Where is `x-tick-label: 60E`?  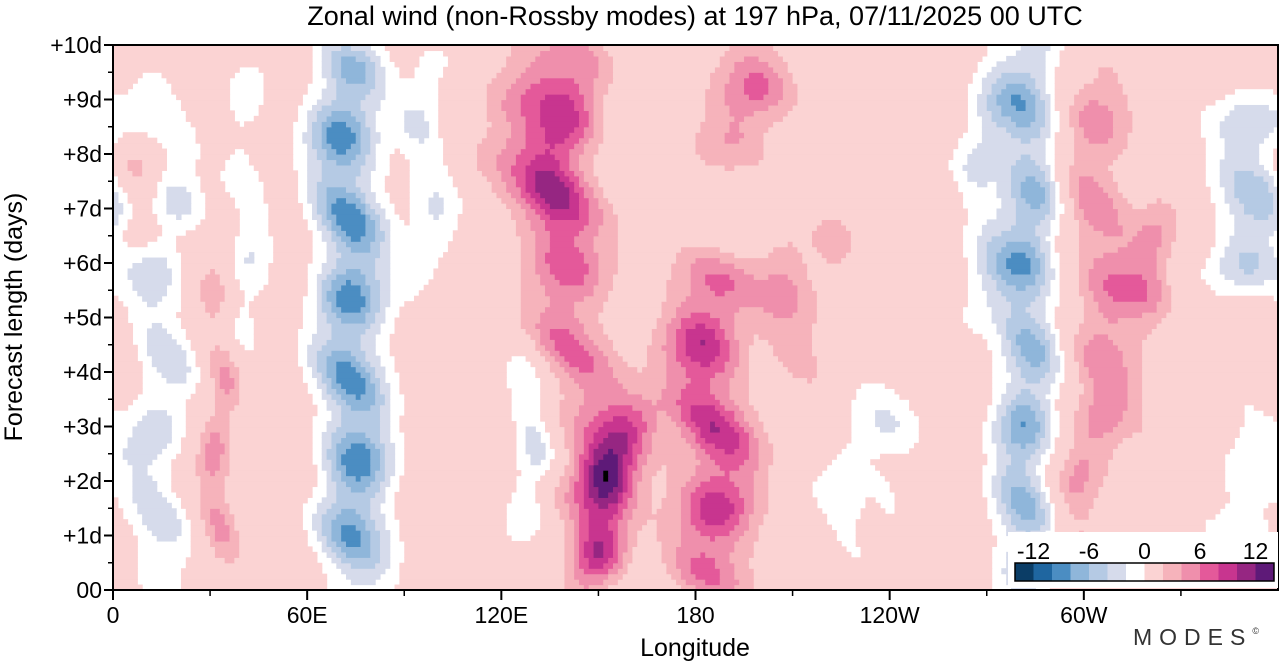 x-tick-label: 60E is located at coordinates (307, 615).